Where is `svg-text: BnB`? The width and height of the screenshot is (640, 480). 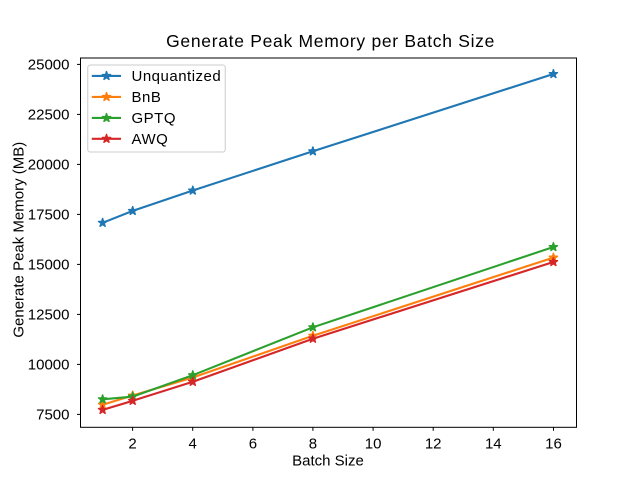 svg-text: BnB is located at coordinates (147, 97).